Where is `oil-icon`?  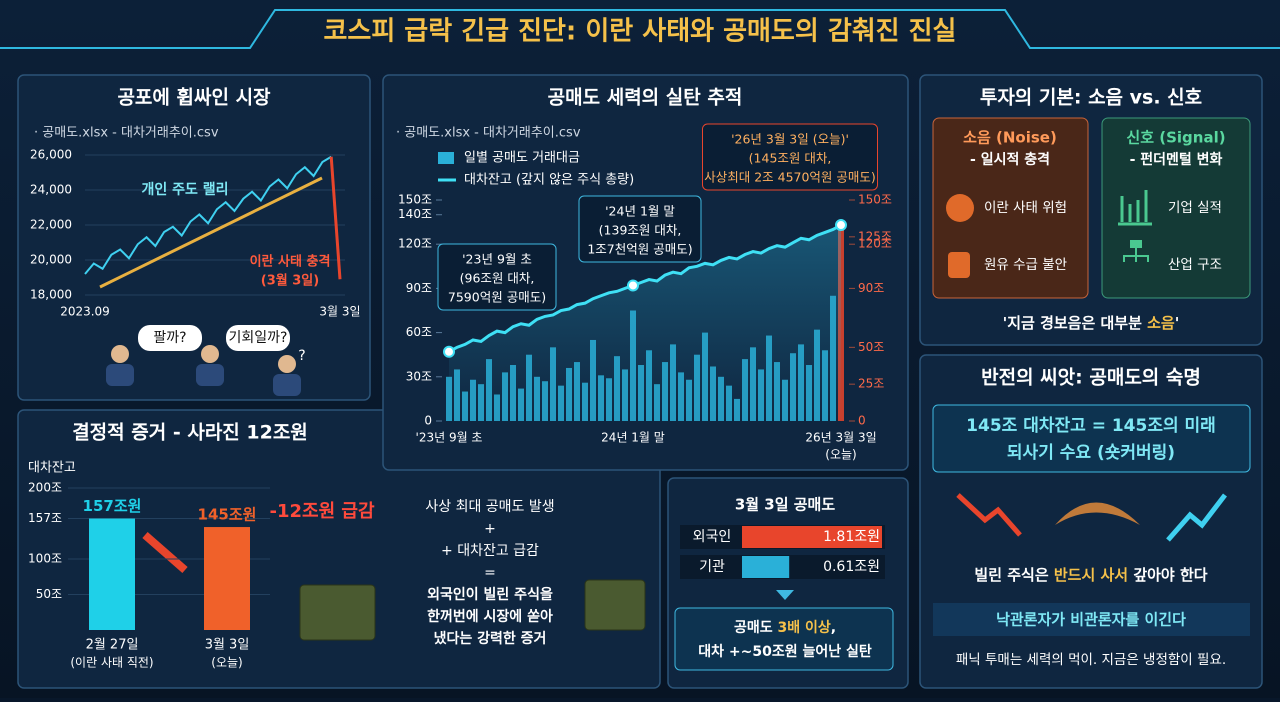
oil-icon is located at coordinates (959, 265).